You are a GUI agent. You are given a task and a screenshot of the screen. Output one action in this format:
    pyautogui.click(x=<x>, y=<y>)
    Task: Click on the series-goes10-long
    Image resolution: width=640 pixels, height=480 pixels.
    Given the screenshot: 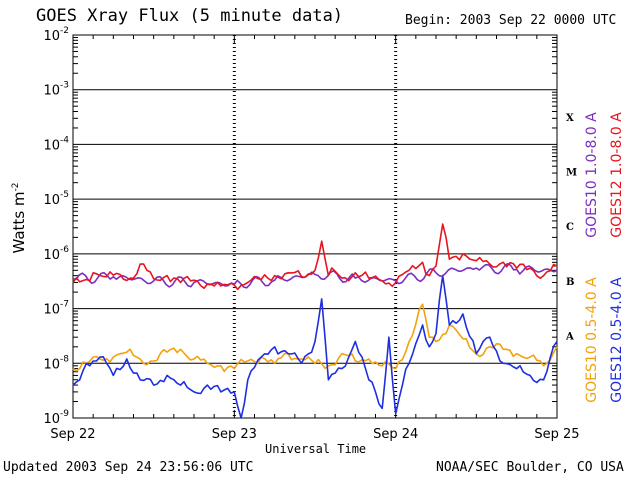 What is the action you would take?
    pyautogui.click(x=315, y=275)
    